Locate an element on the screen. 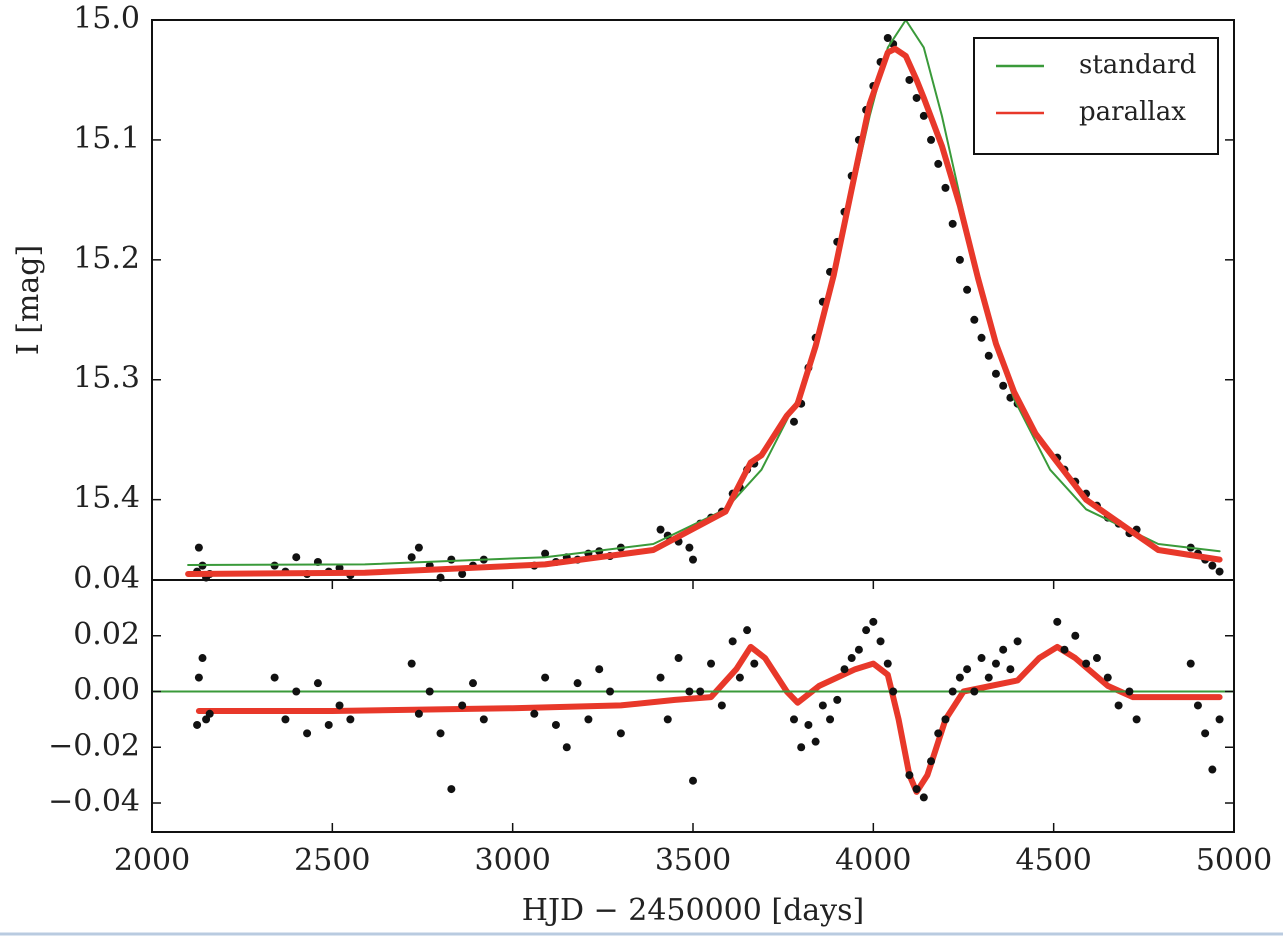 The image size is (1283, 937). y-tick-label: 15.3 is located at coordinates (106, 378).